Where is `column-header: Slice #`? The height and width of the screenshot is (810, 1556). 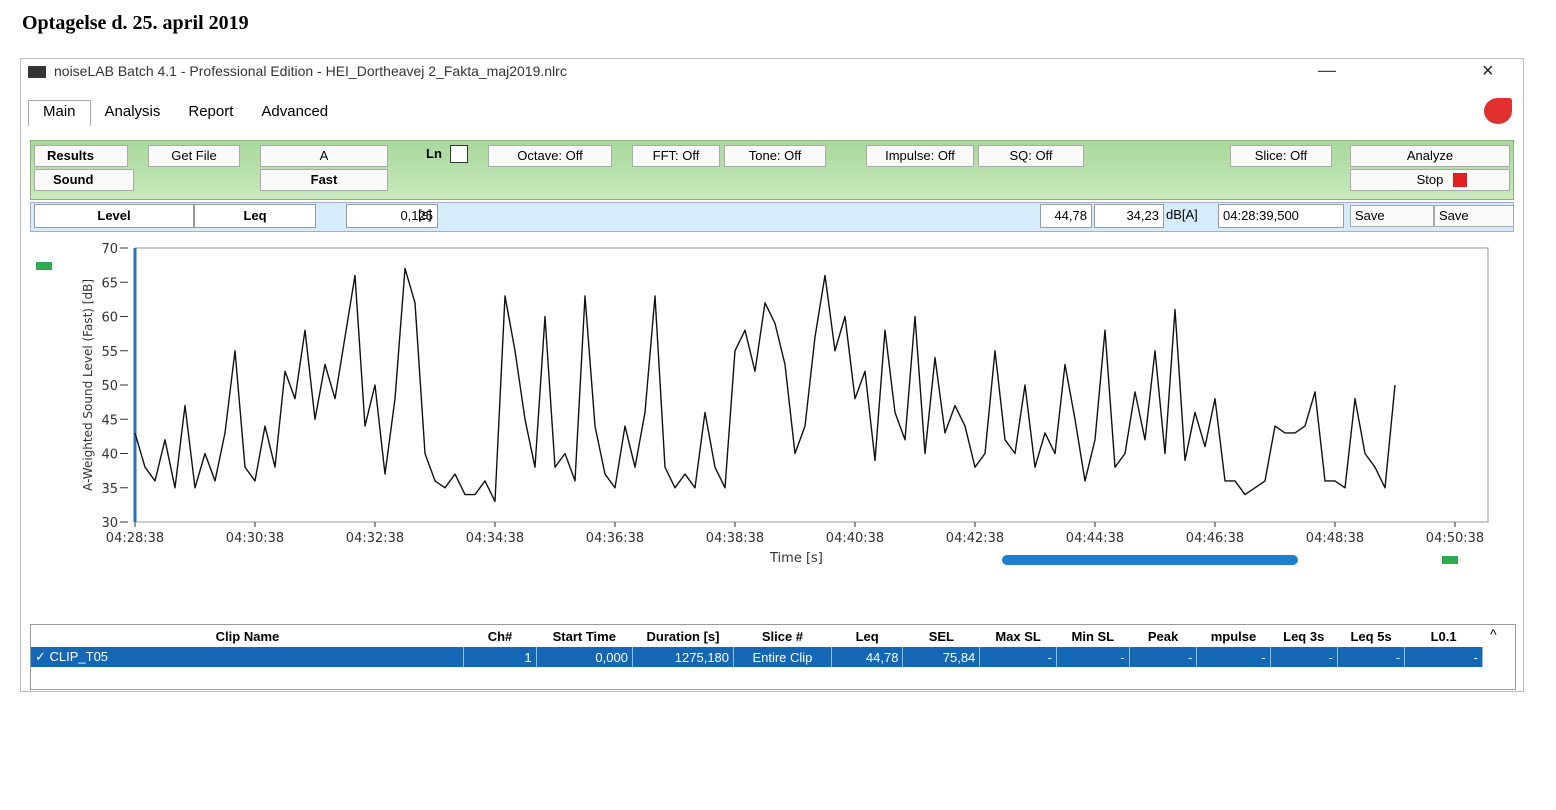
column-header: Slice # is located at coordinates (782, 636).